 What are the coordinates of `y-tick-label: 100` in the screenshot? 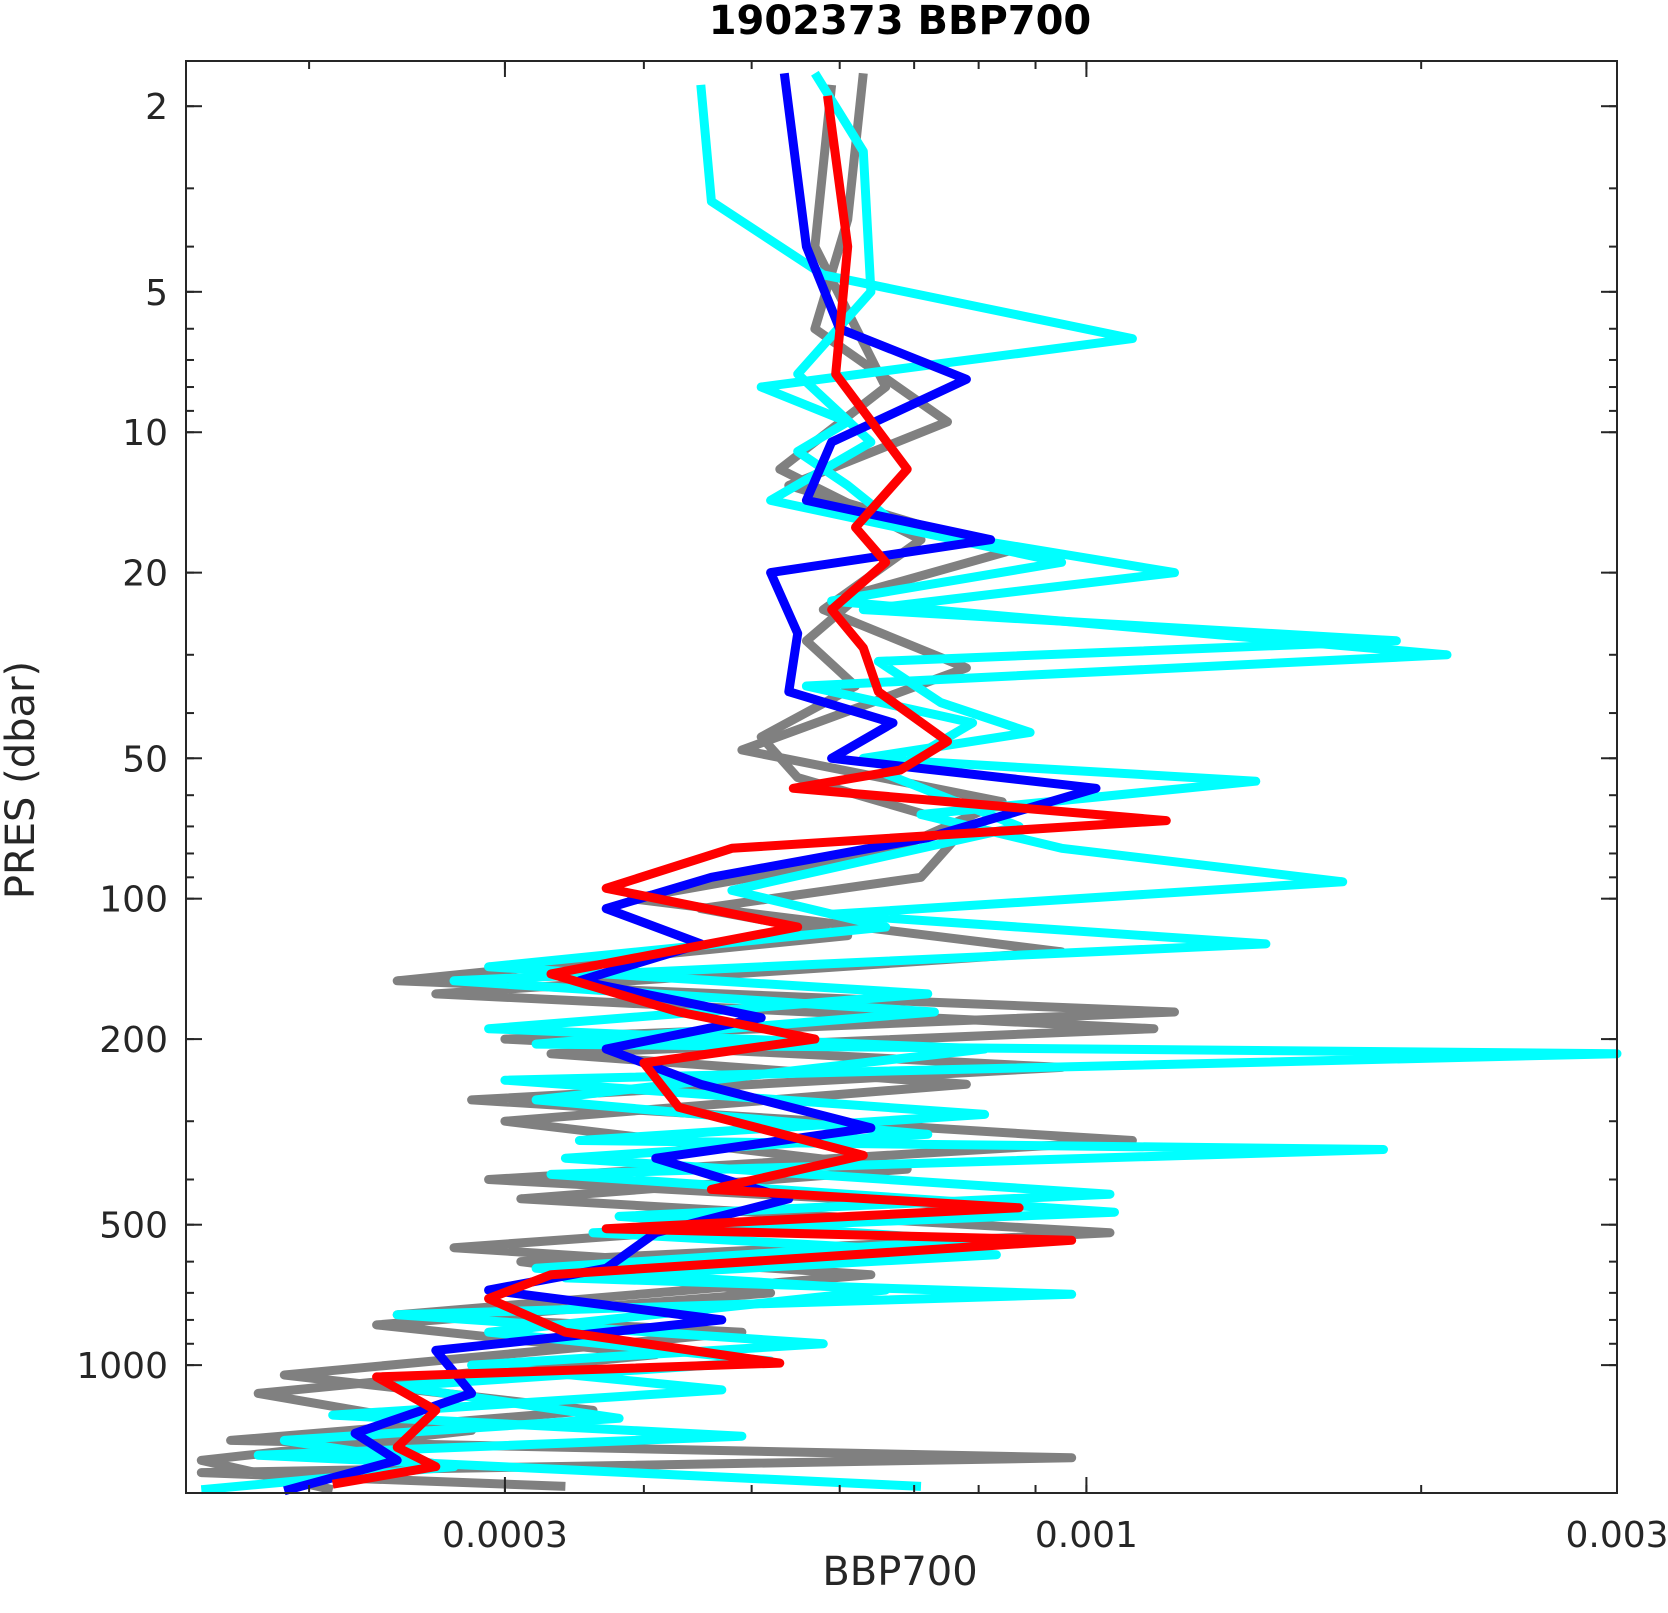 It's located at (133, 900).